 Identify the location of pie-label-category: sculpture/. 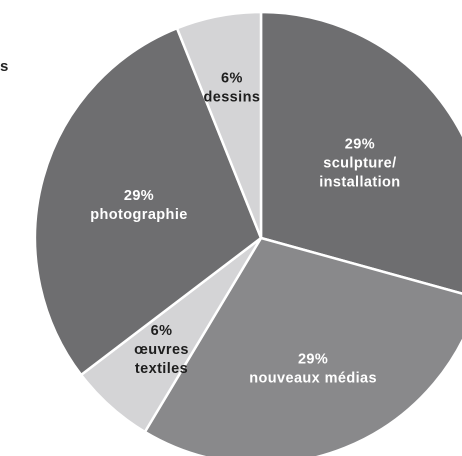
(359, 164).